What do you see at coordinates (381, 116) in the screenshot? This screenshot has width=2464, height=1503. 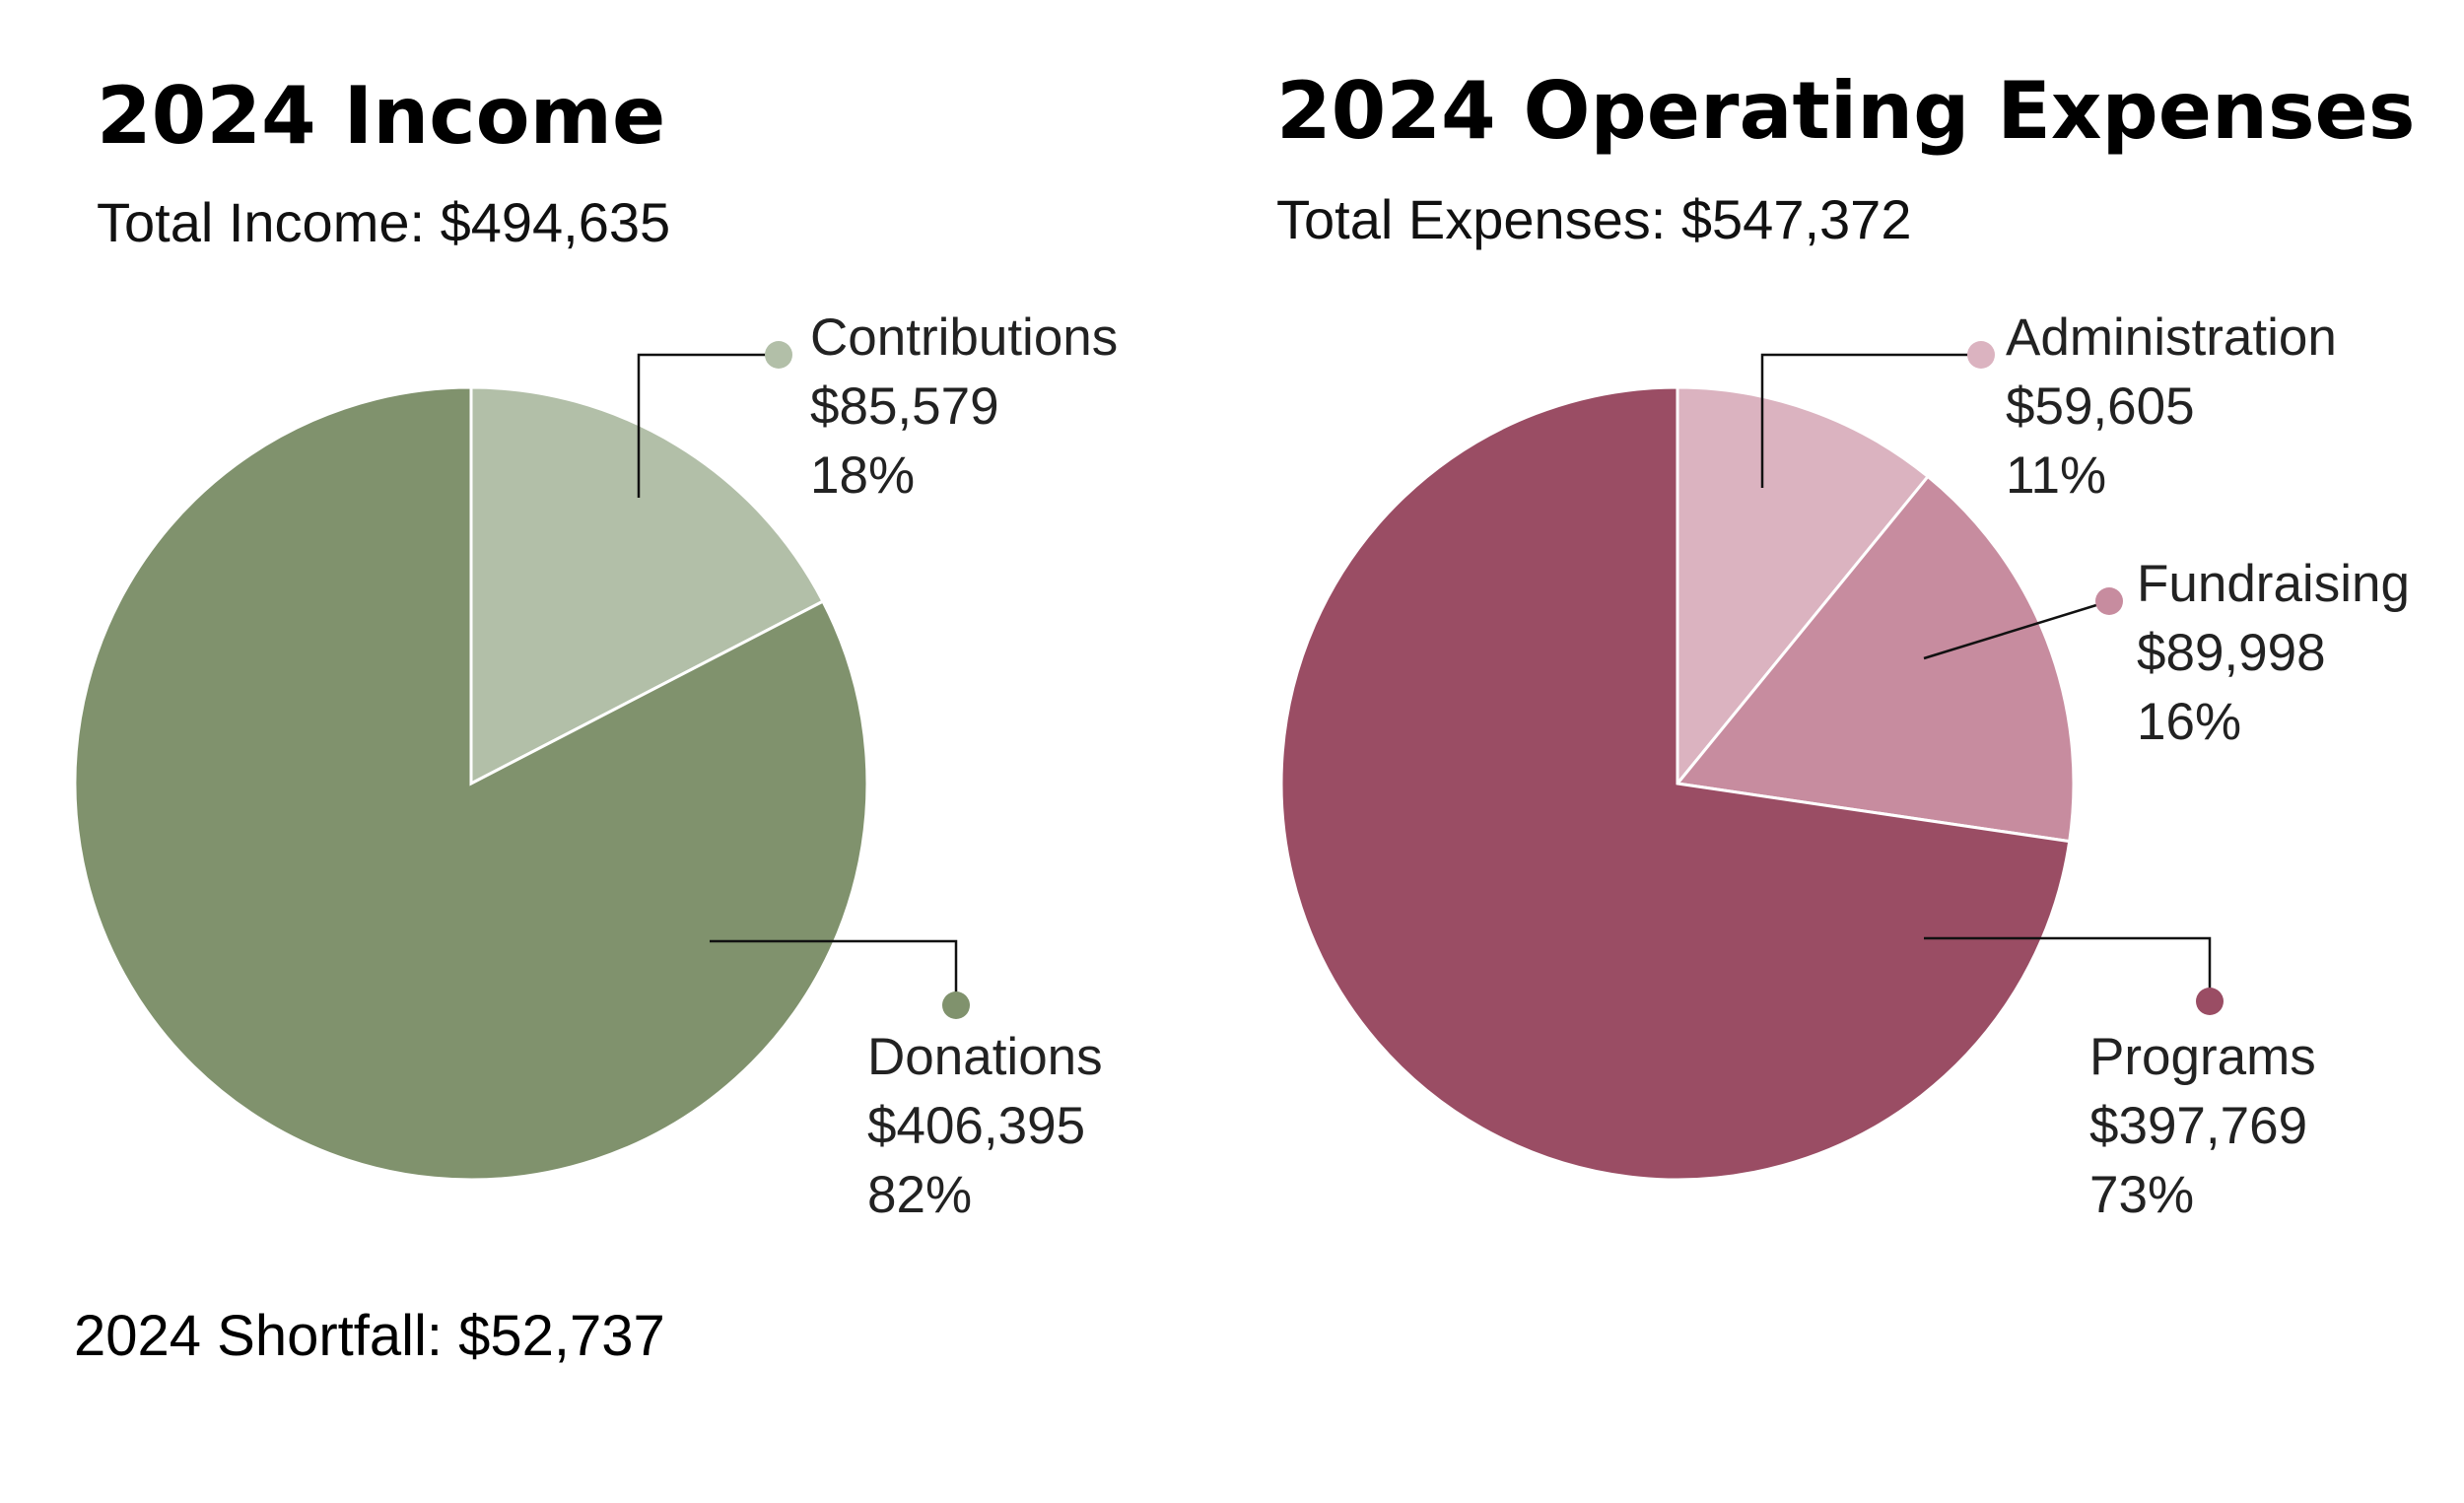 I see `income-chart-title: 2024 Income` at bounding box center [381, 116].